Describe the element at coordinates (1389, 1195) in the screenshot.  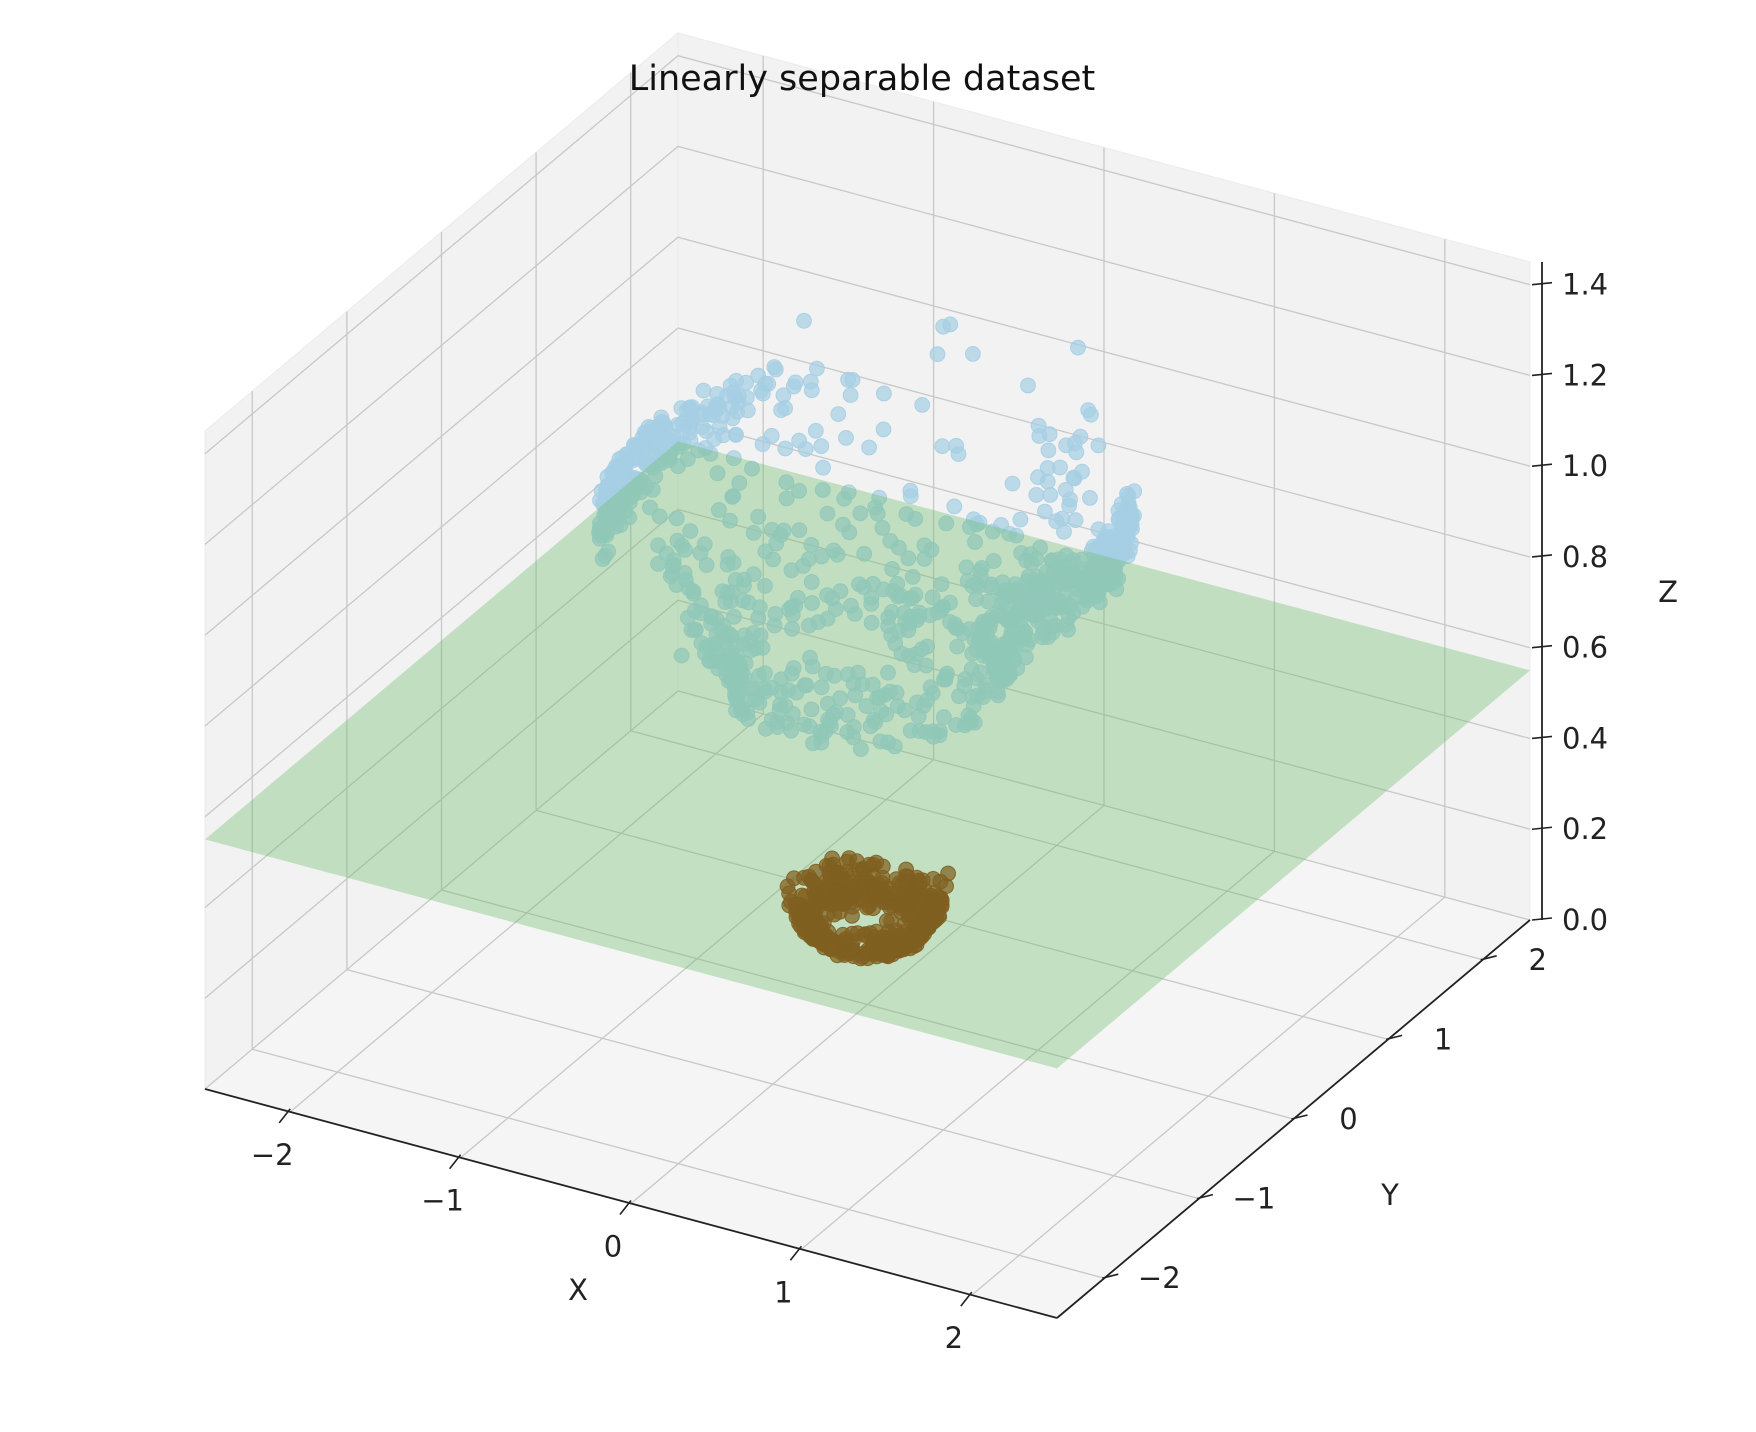
I see `y-axis-label: Y` at that location.